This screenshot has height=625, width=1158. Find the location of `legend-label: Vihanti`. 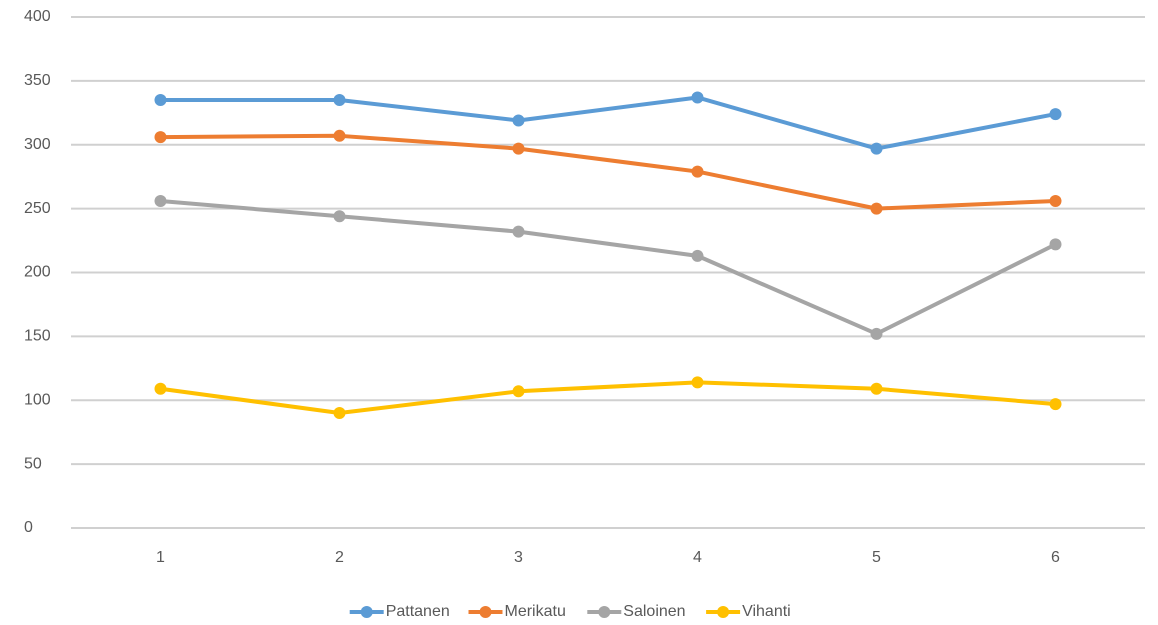

legend-label: Vihanti is located at coordinates (766, 611).